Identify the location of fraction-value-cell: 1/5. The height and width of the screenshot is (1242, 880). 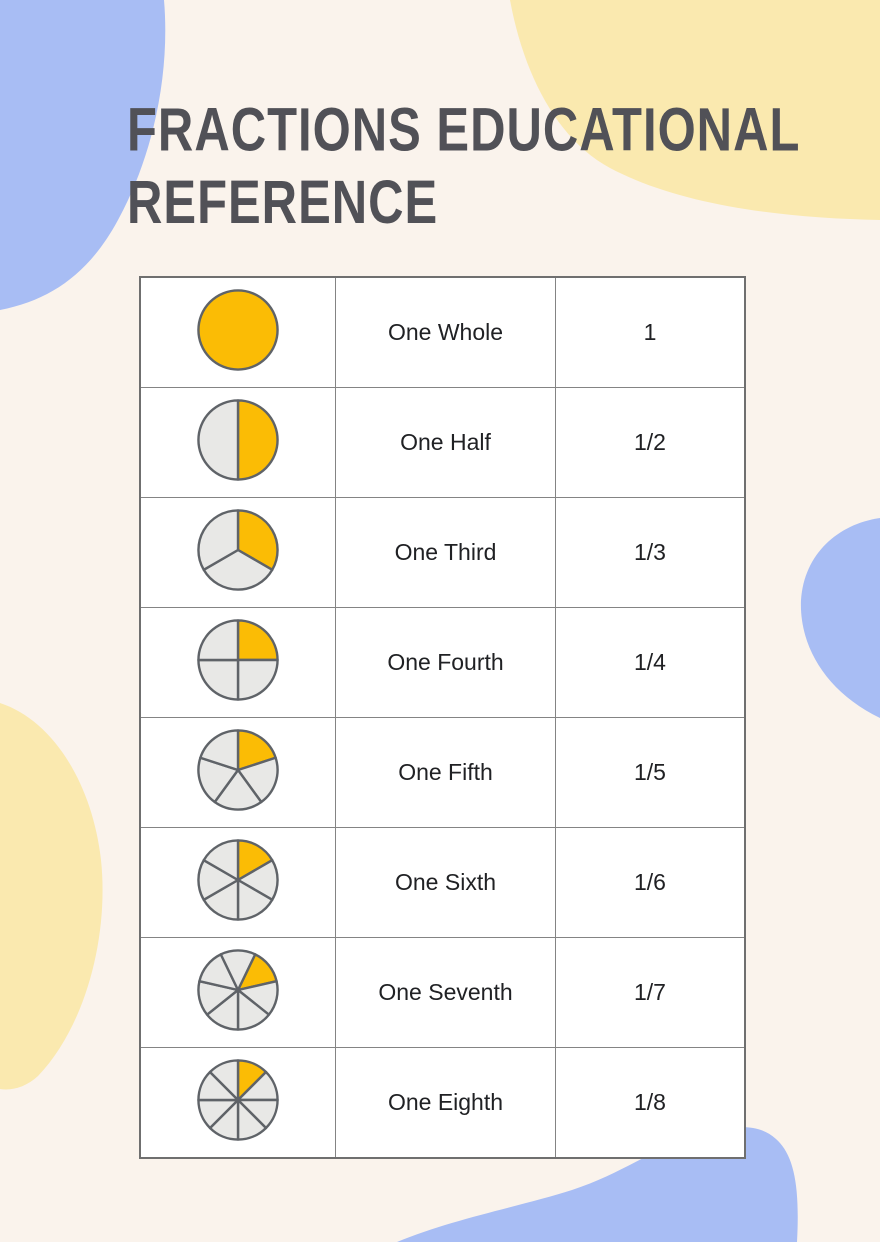
(650, 772).